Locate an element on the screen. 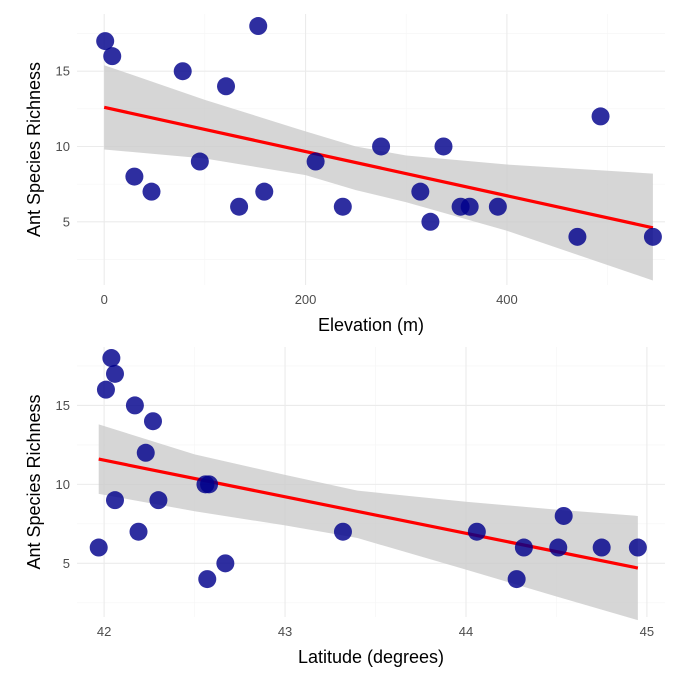  elevation-y-tick-labels: 5 10 15 is located at coordinates (63, 147).